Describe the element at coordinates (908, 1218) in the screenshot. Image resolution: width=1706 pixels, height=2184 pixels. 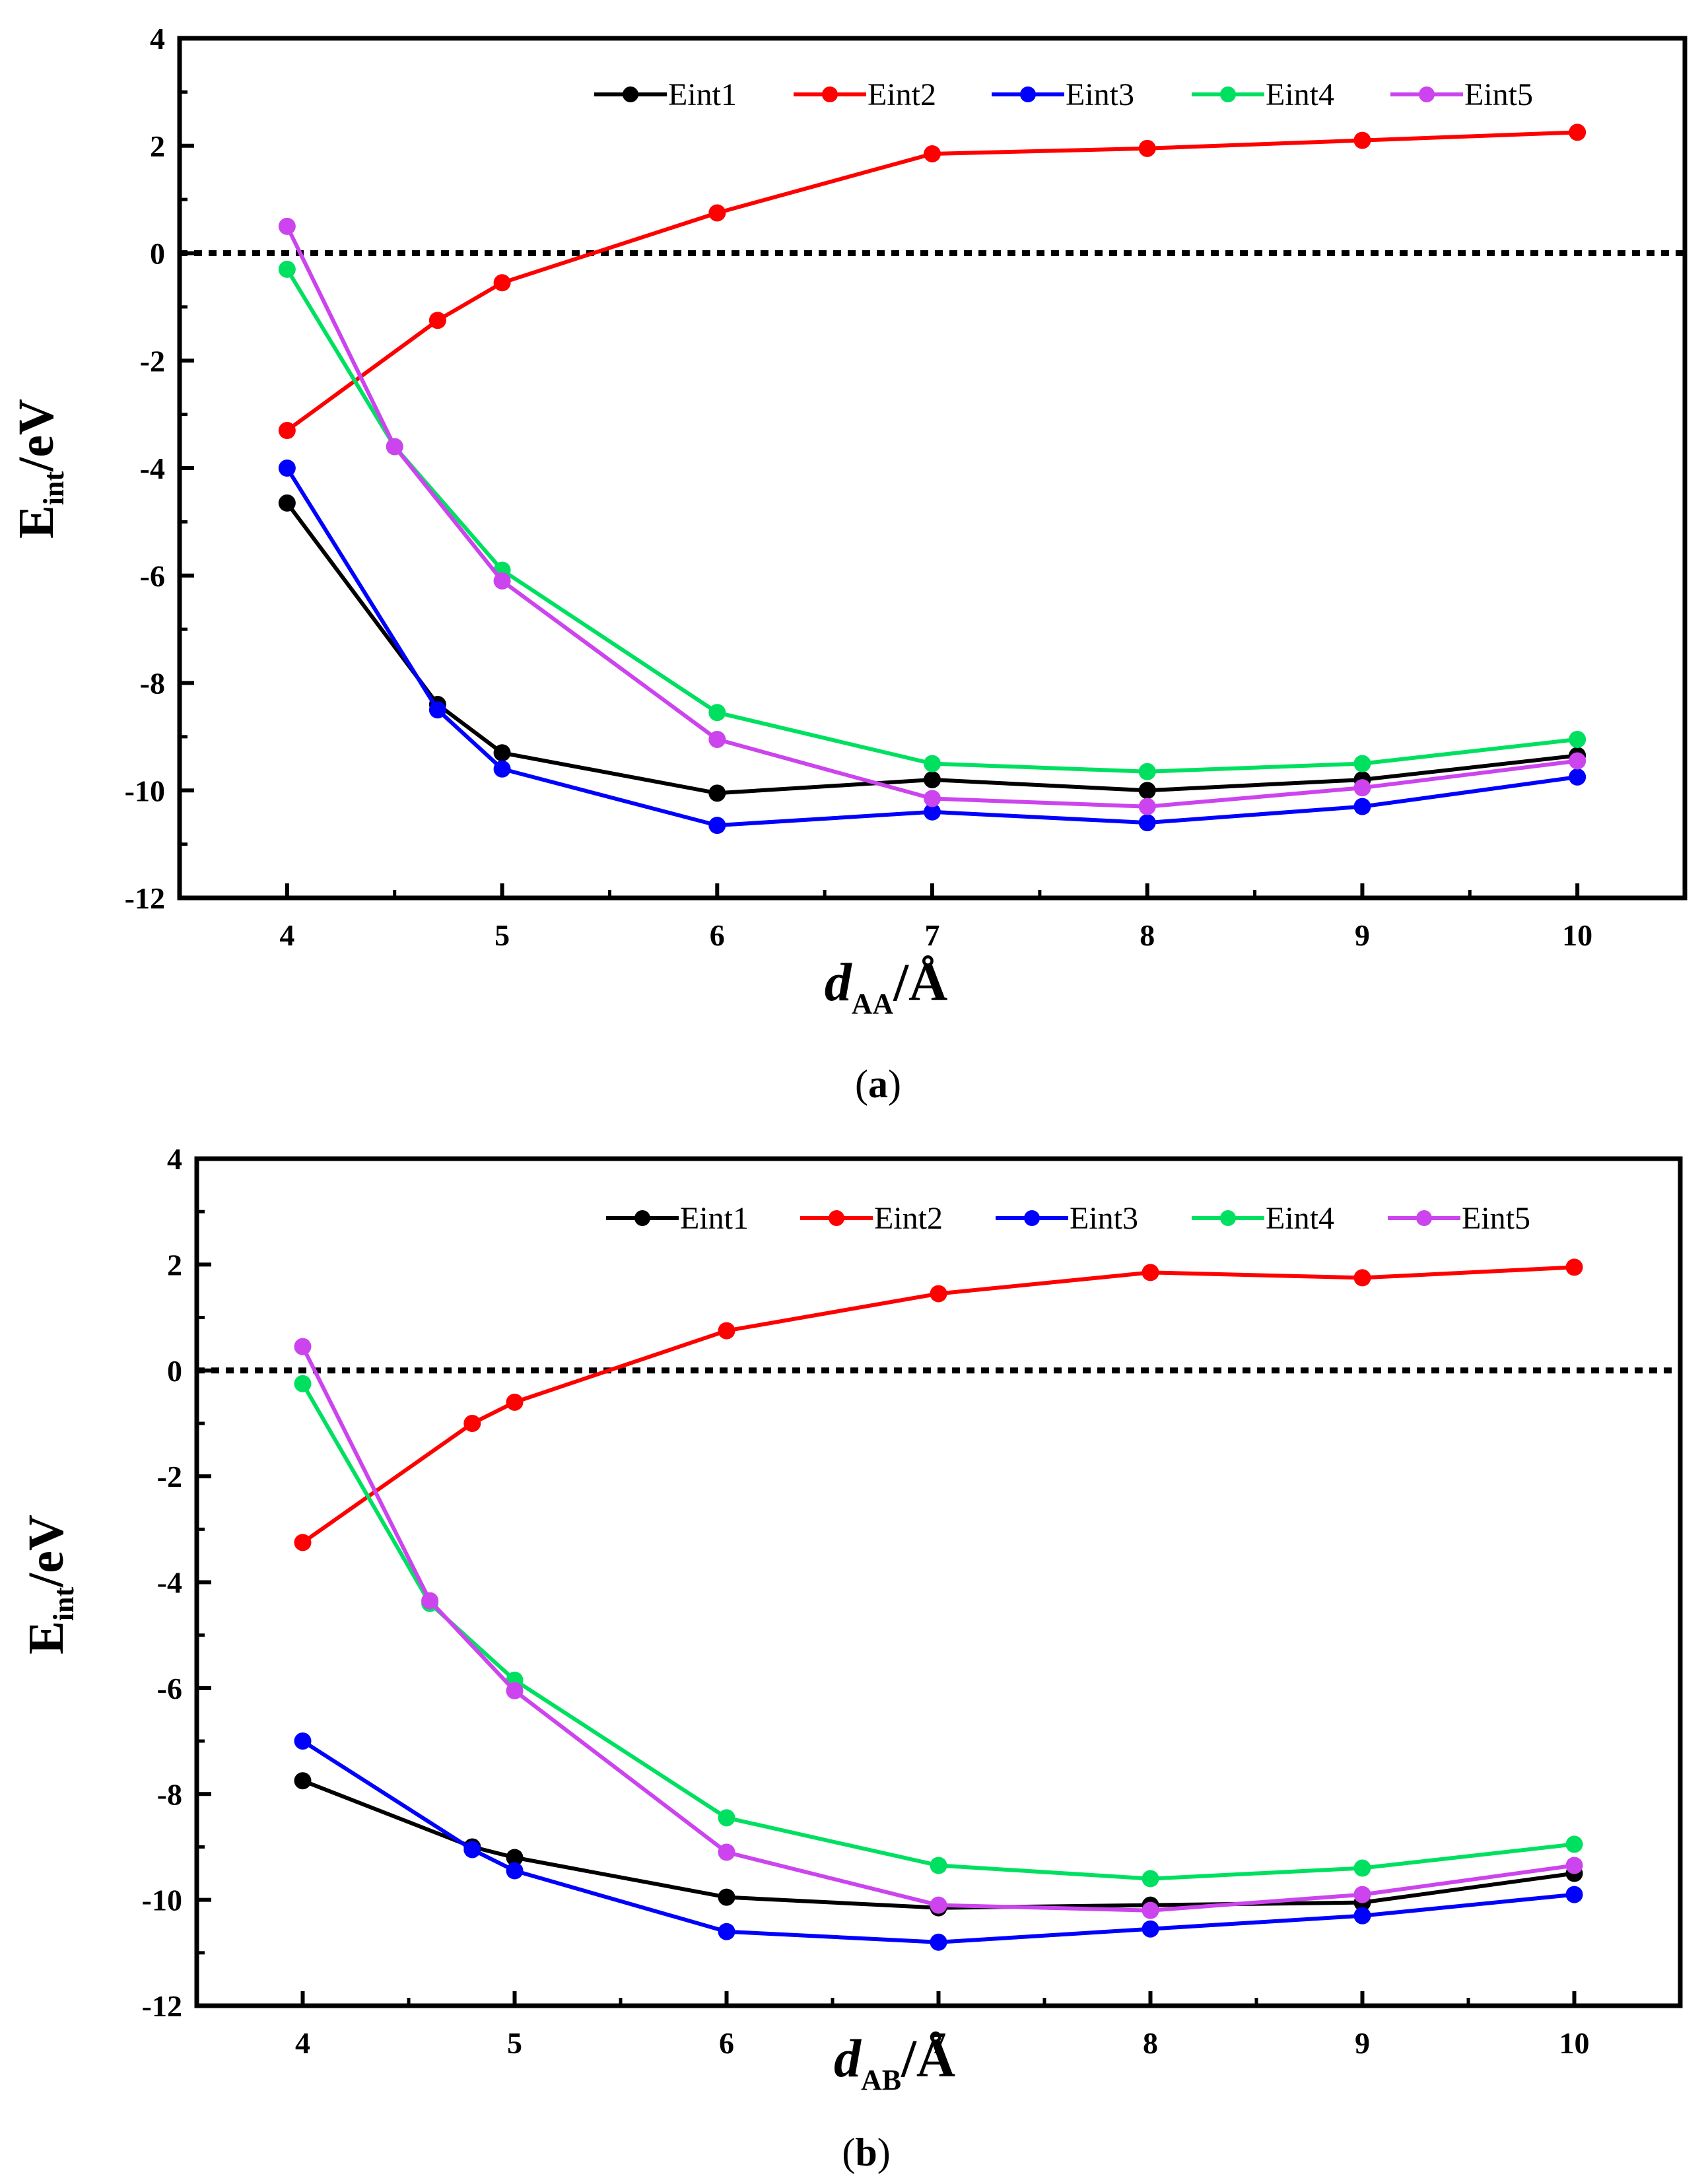
I see `legend-label: Eint2` at that location.